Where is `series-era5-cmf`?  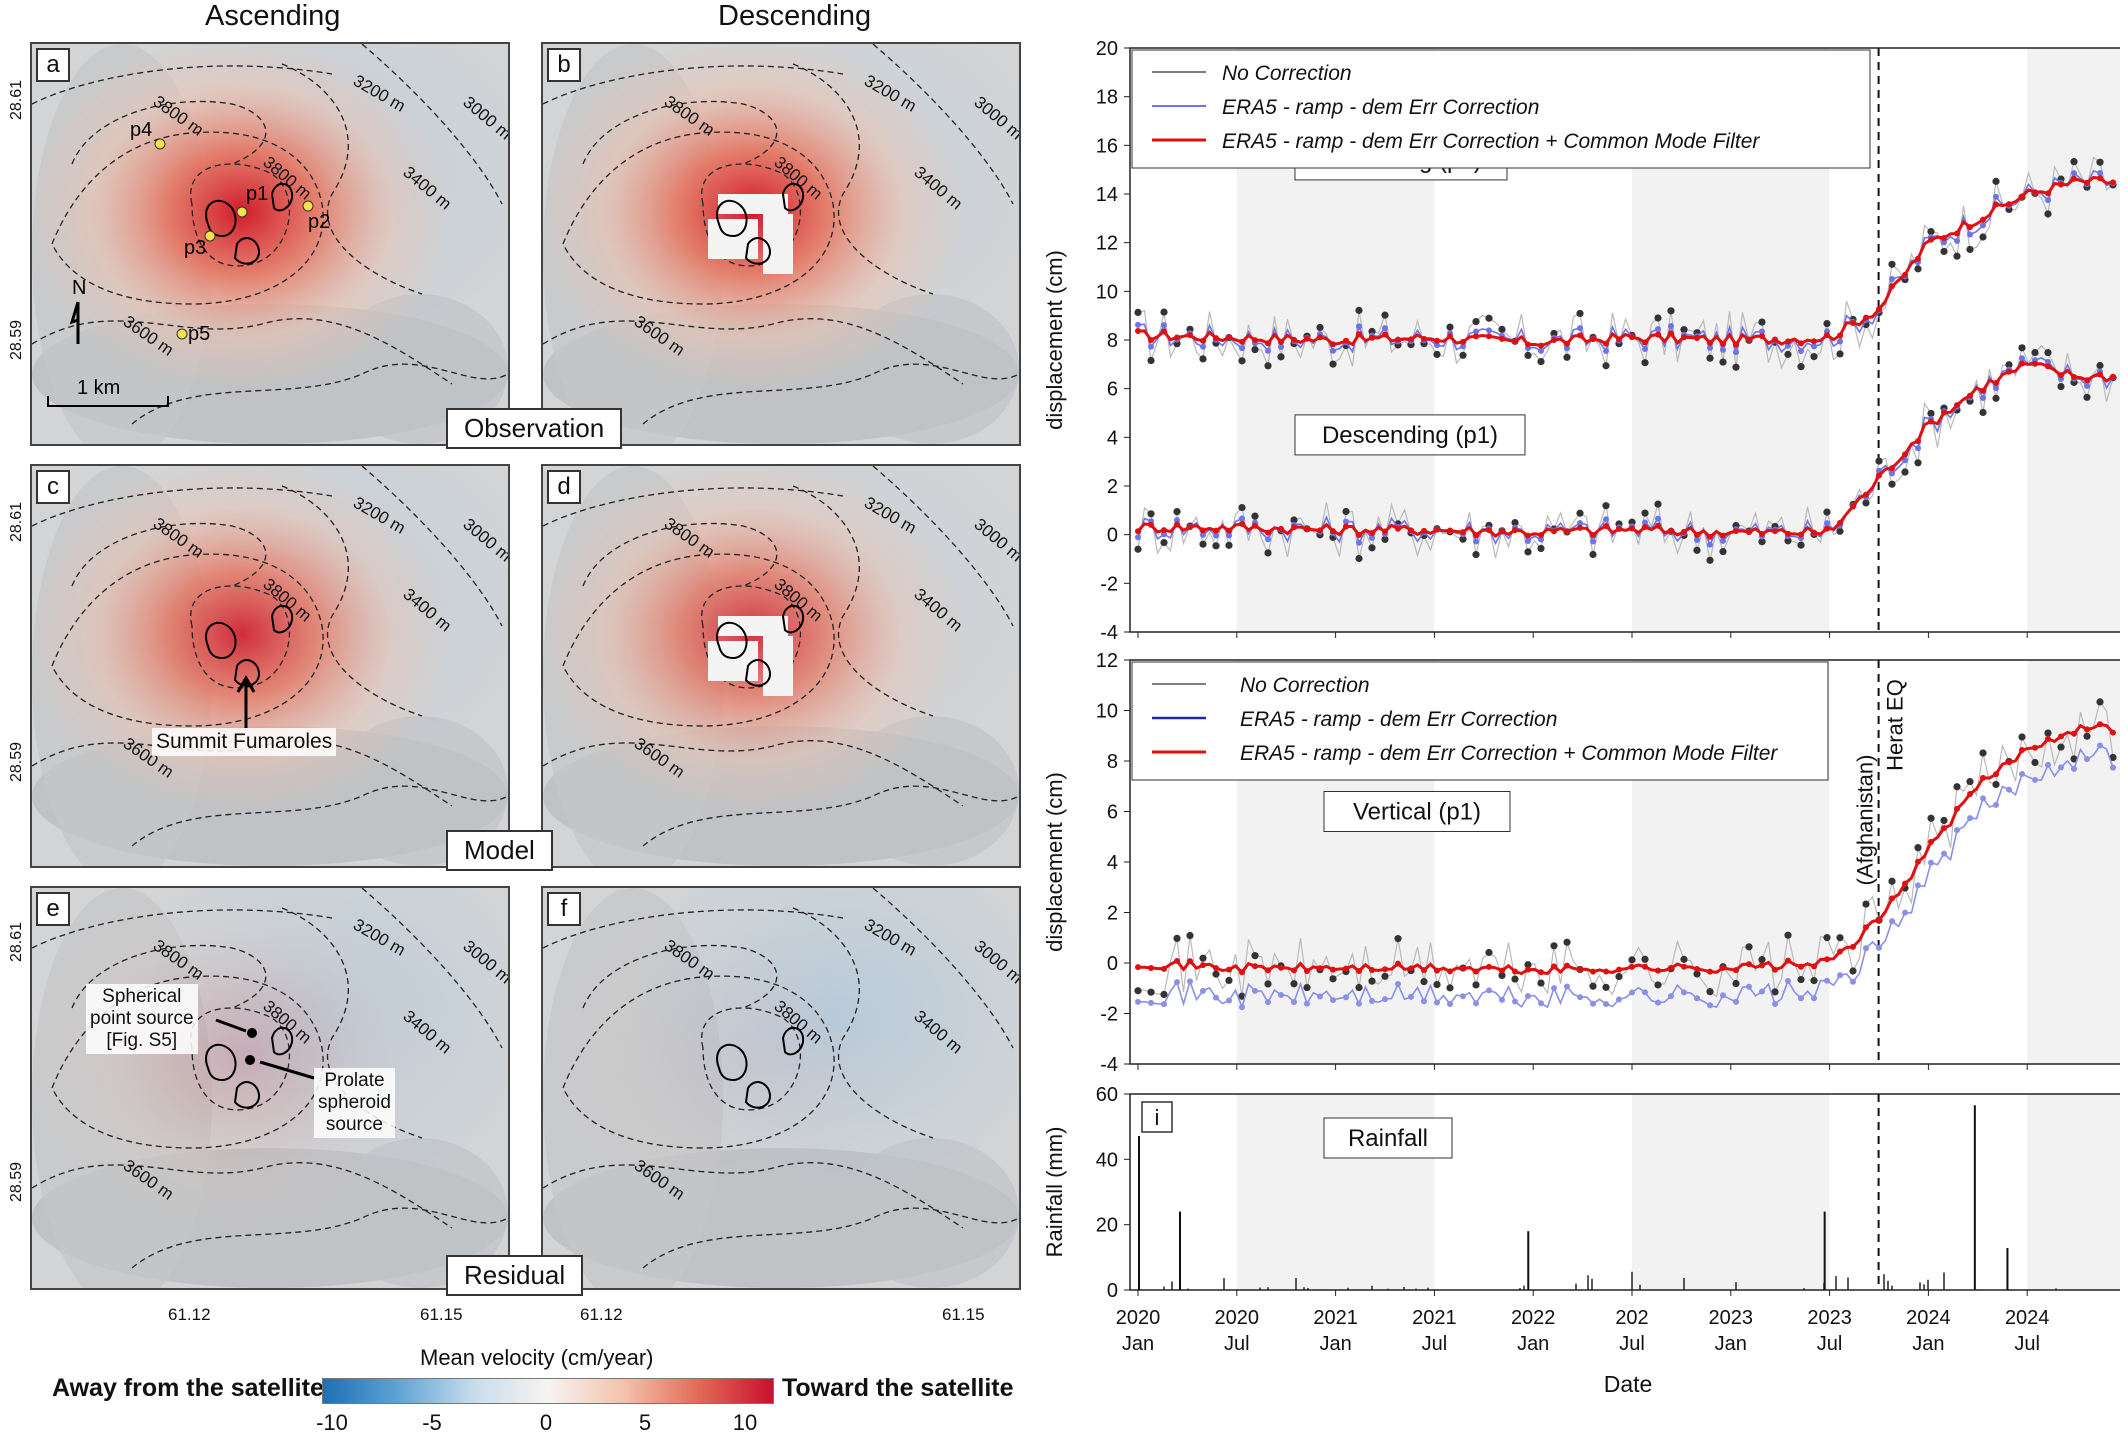
series-era5-cmf is located at coordinates (1625, 261).